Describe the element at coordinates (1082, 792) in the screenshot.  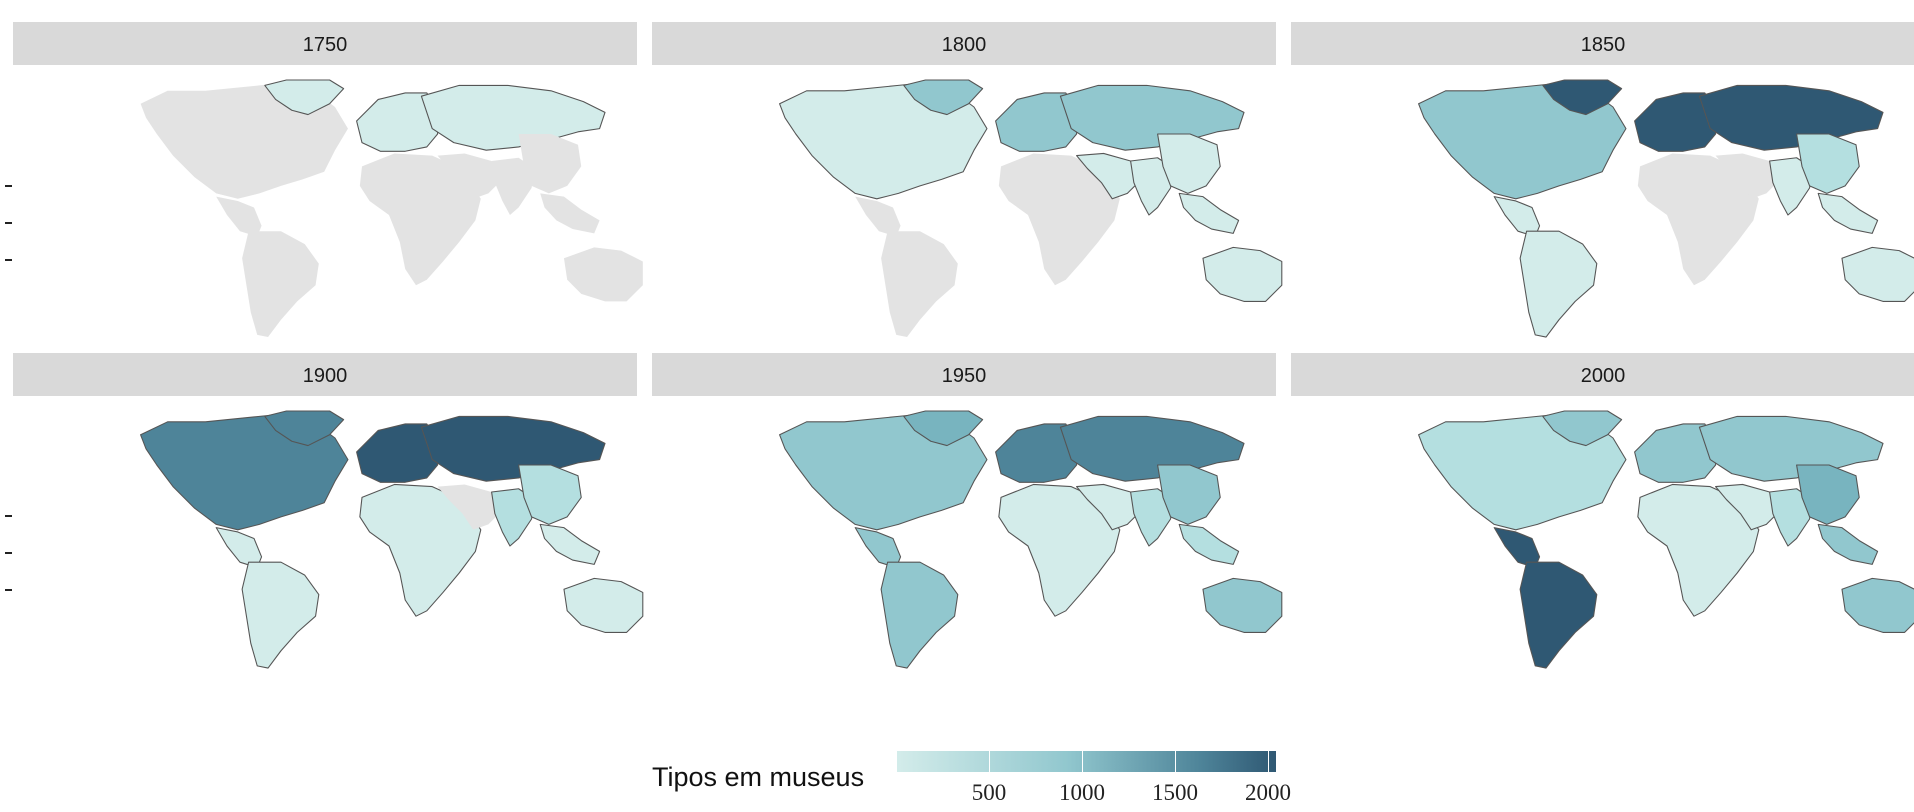
I see `legend-tick-label: 1000` at that location.